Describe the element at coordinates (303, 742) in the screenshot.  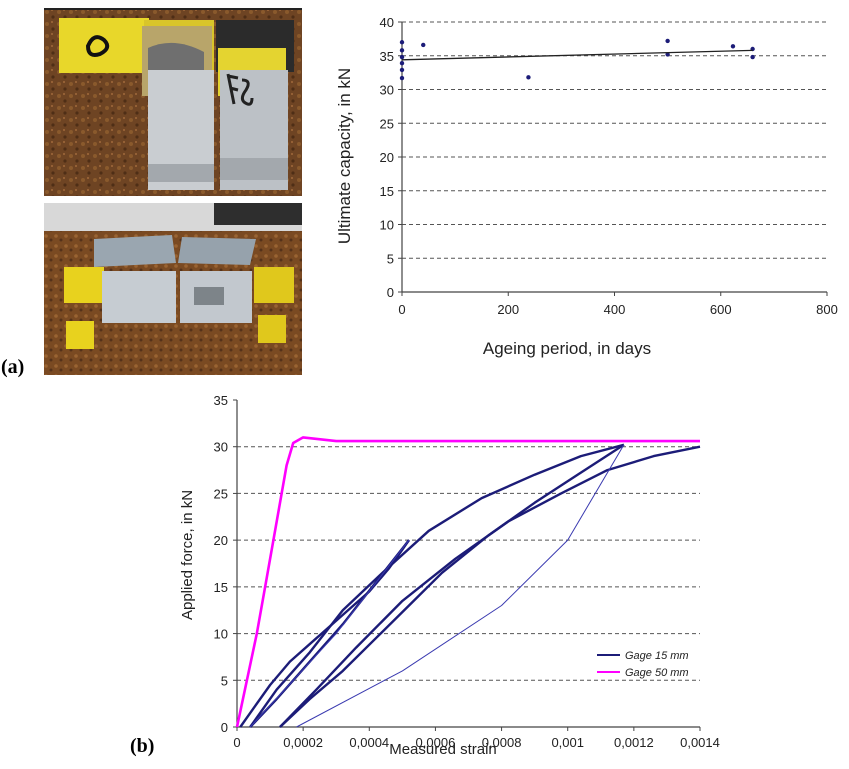
I see `chart-b-xtick-label: 0,0002` at that location.